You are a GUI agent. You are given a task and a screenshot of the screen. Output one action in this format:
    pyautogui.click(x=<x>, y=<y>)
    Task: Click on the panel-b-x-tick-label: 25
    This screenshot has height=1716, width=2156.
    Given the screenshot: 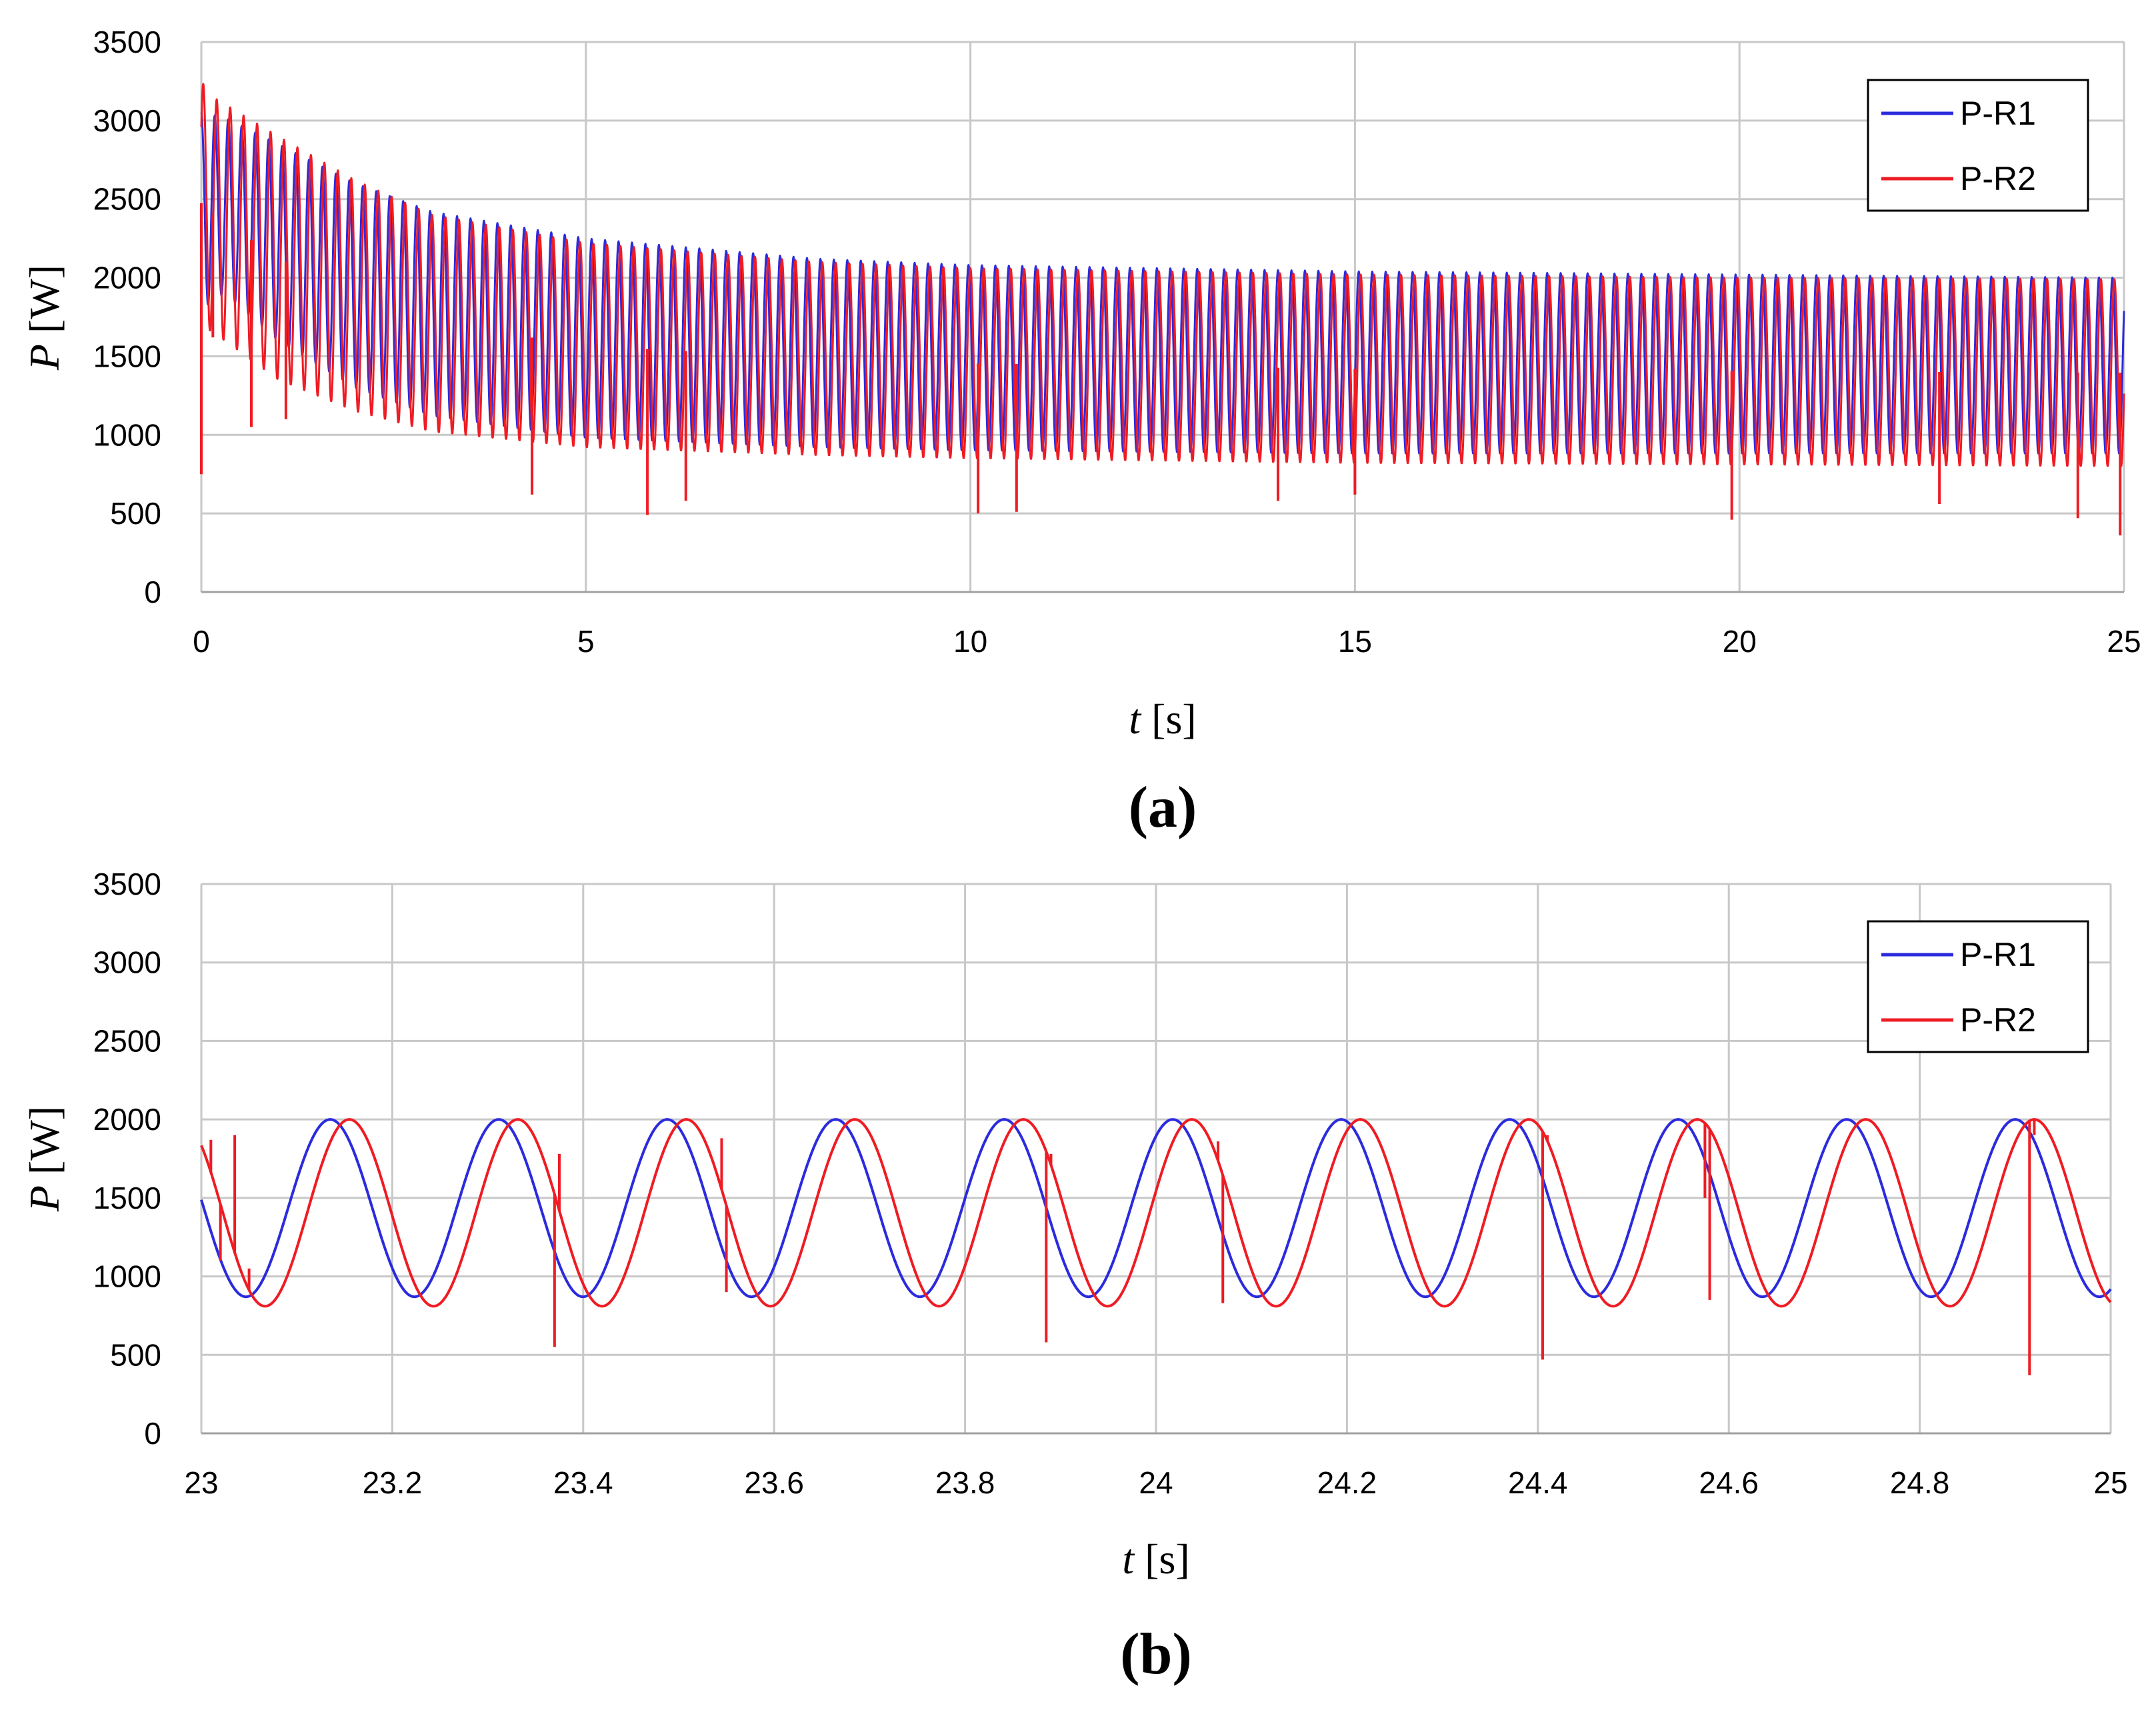 What is the action you would take?
    pyautogui.click(x=2110, y=1482)
    